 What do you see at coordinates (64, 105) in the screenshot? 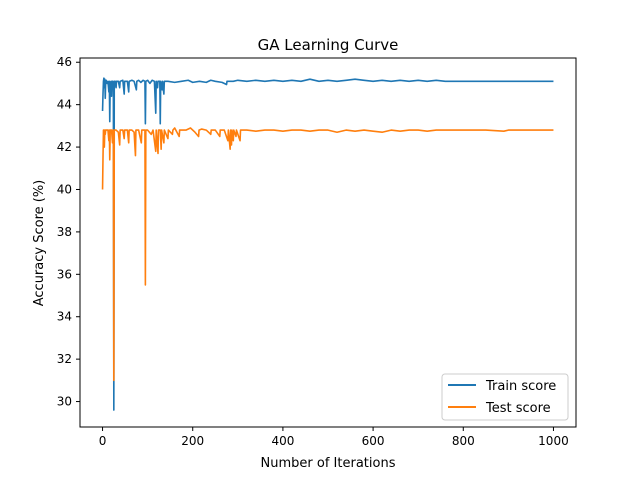
I see `y-tick-label: 44` at bounding box center [64, 105].